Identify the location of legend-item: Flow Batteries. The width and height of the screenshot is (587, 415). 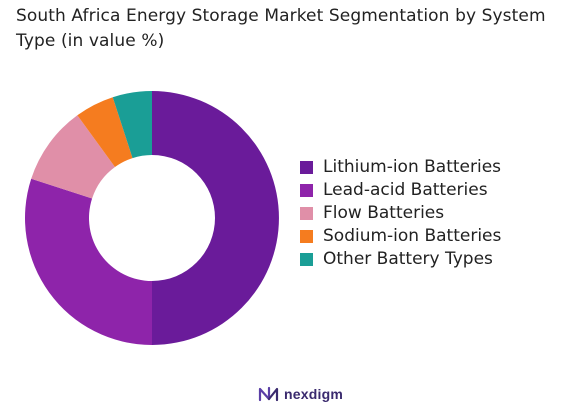
(400, 213).